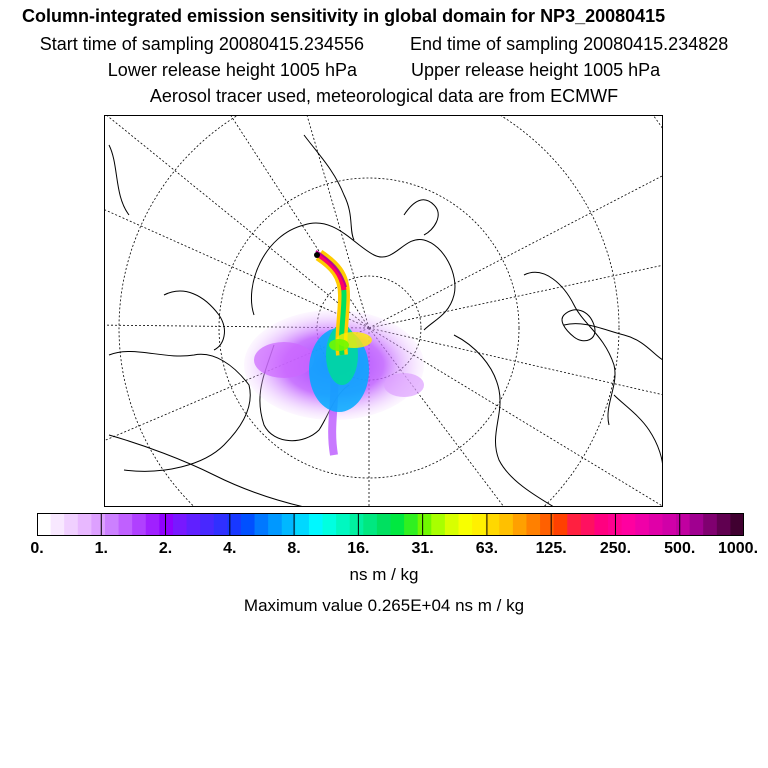  I want to click on release-point, so click(317, 255).